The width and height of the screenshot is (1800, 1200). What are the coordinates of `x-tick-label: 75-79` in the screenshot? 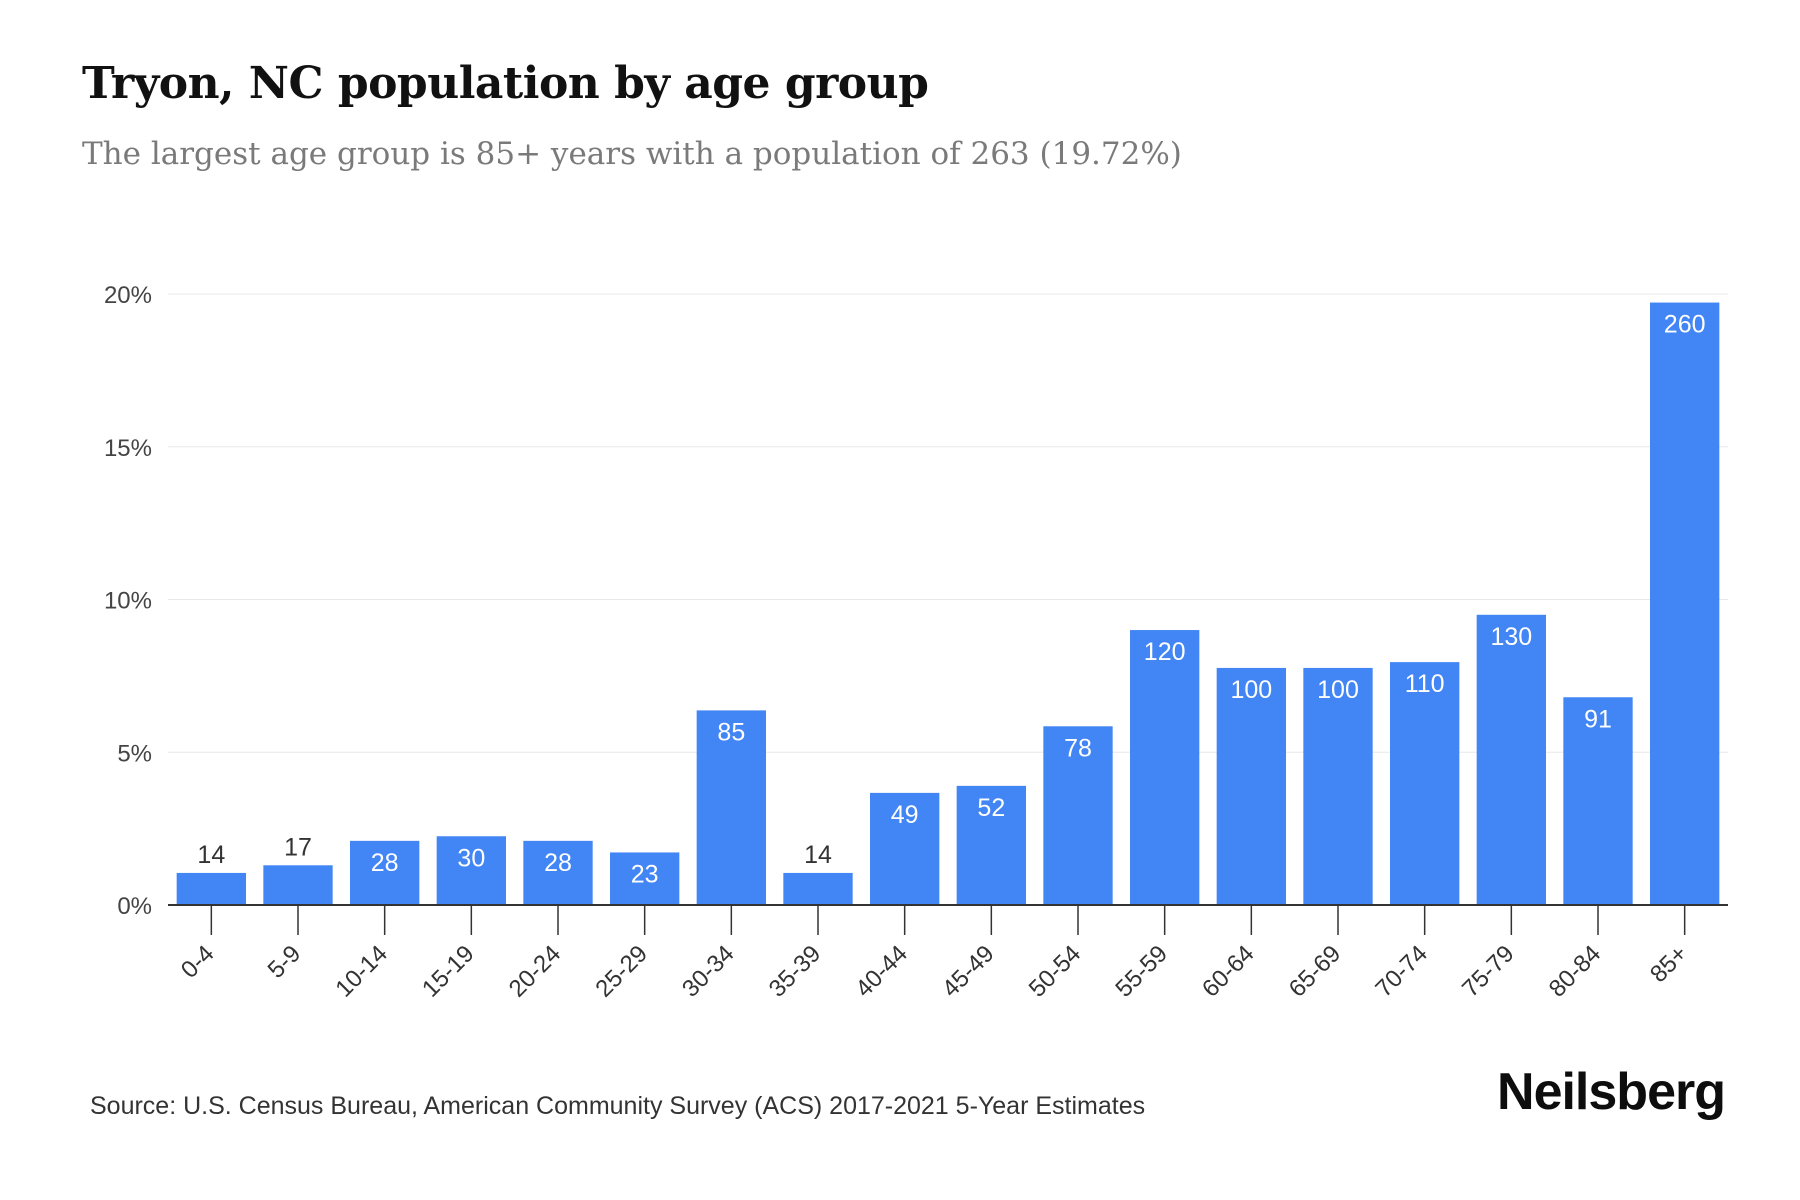 It's located at (1488, 971).